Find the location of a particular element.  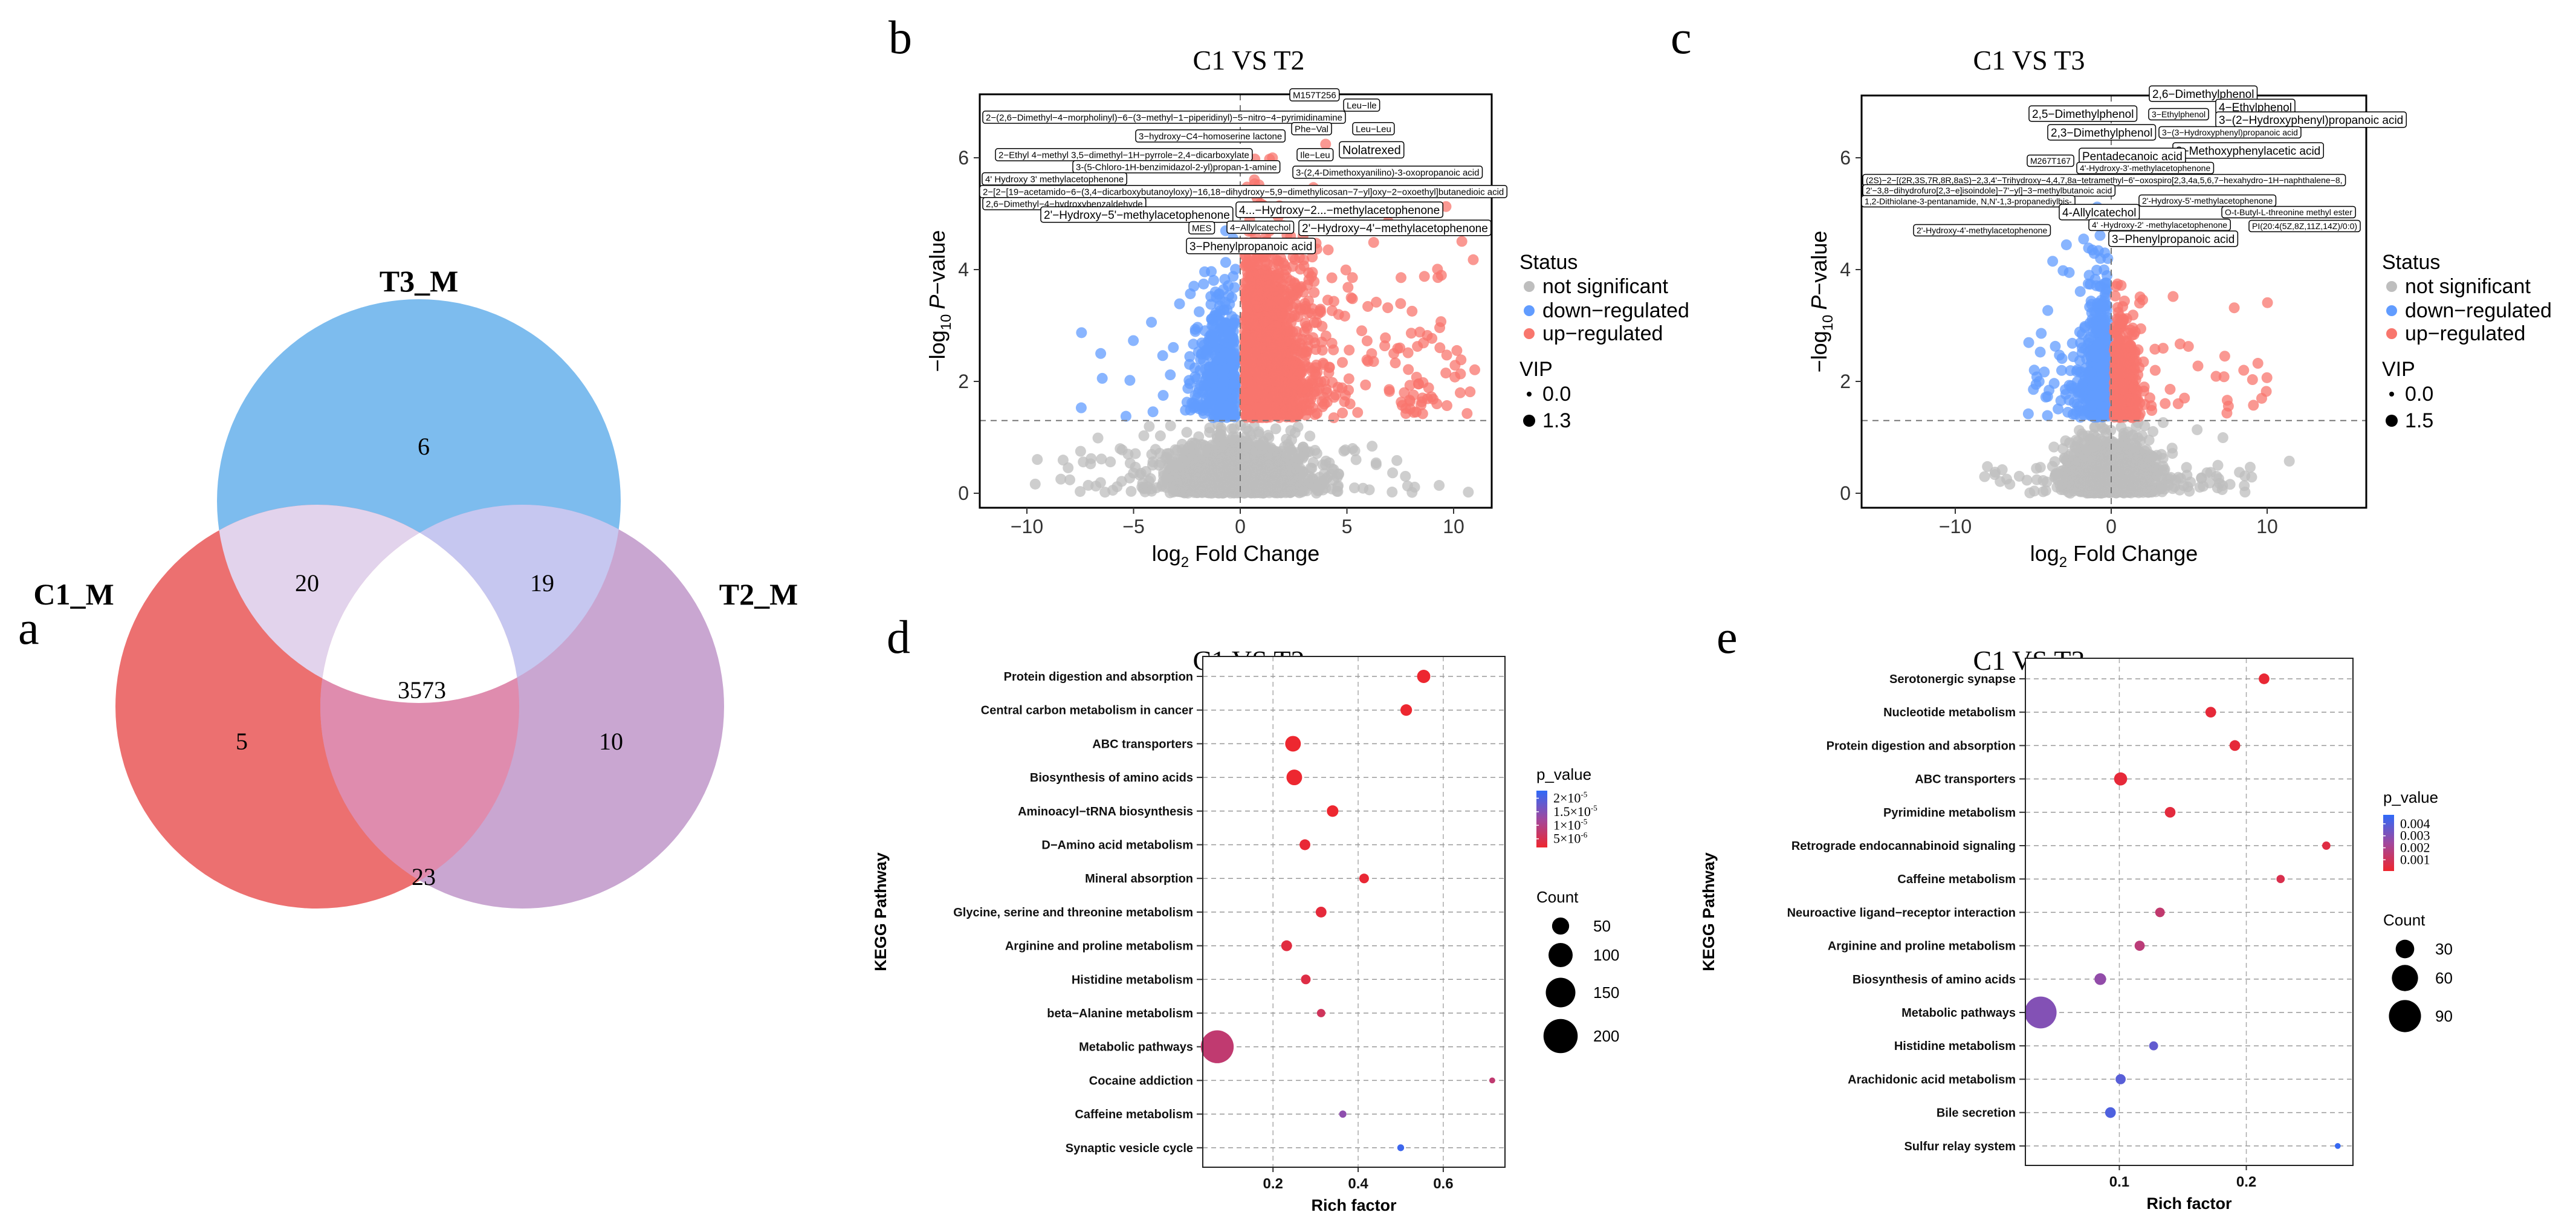

panel-letter-e: e is located at coordinates (1727, 637).